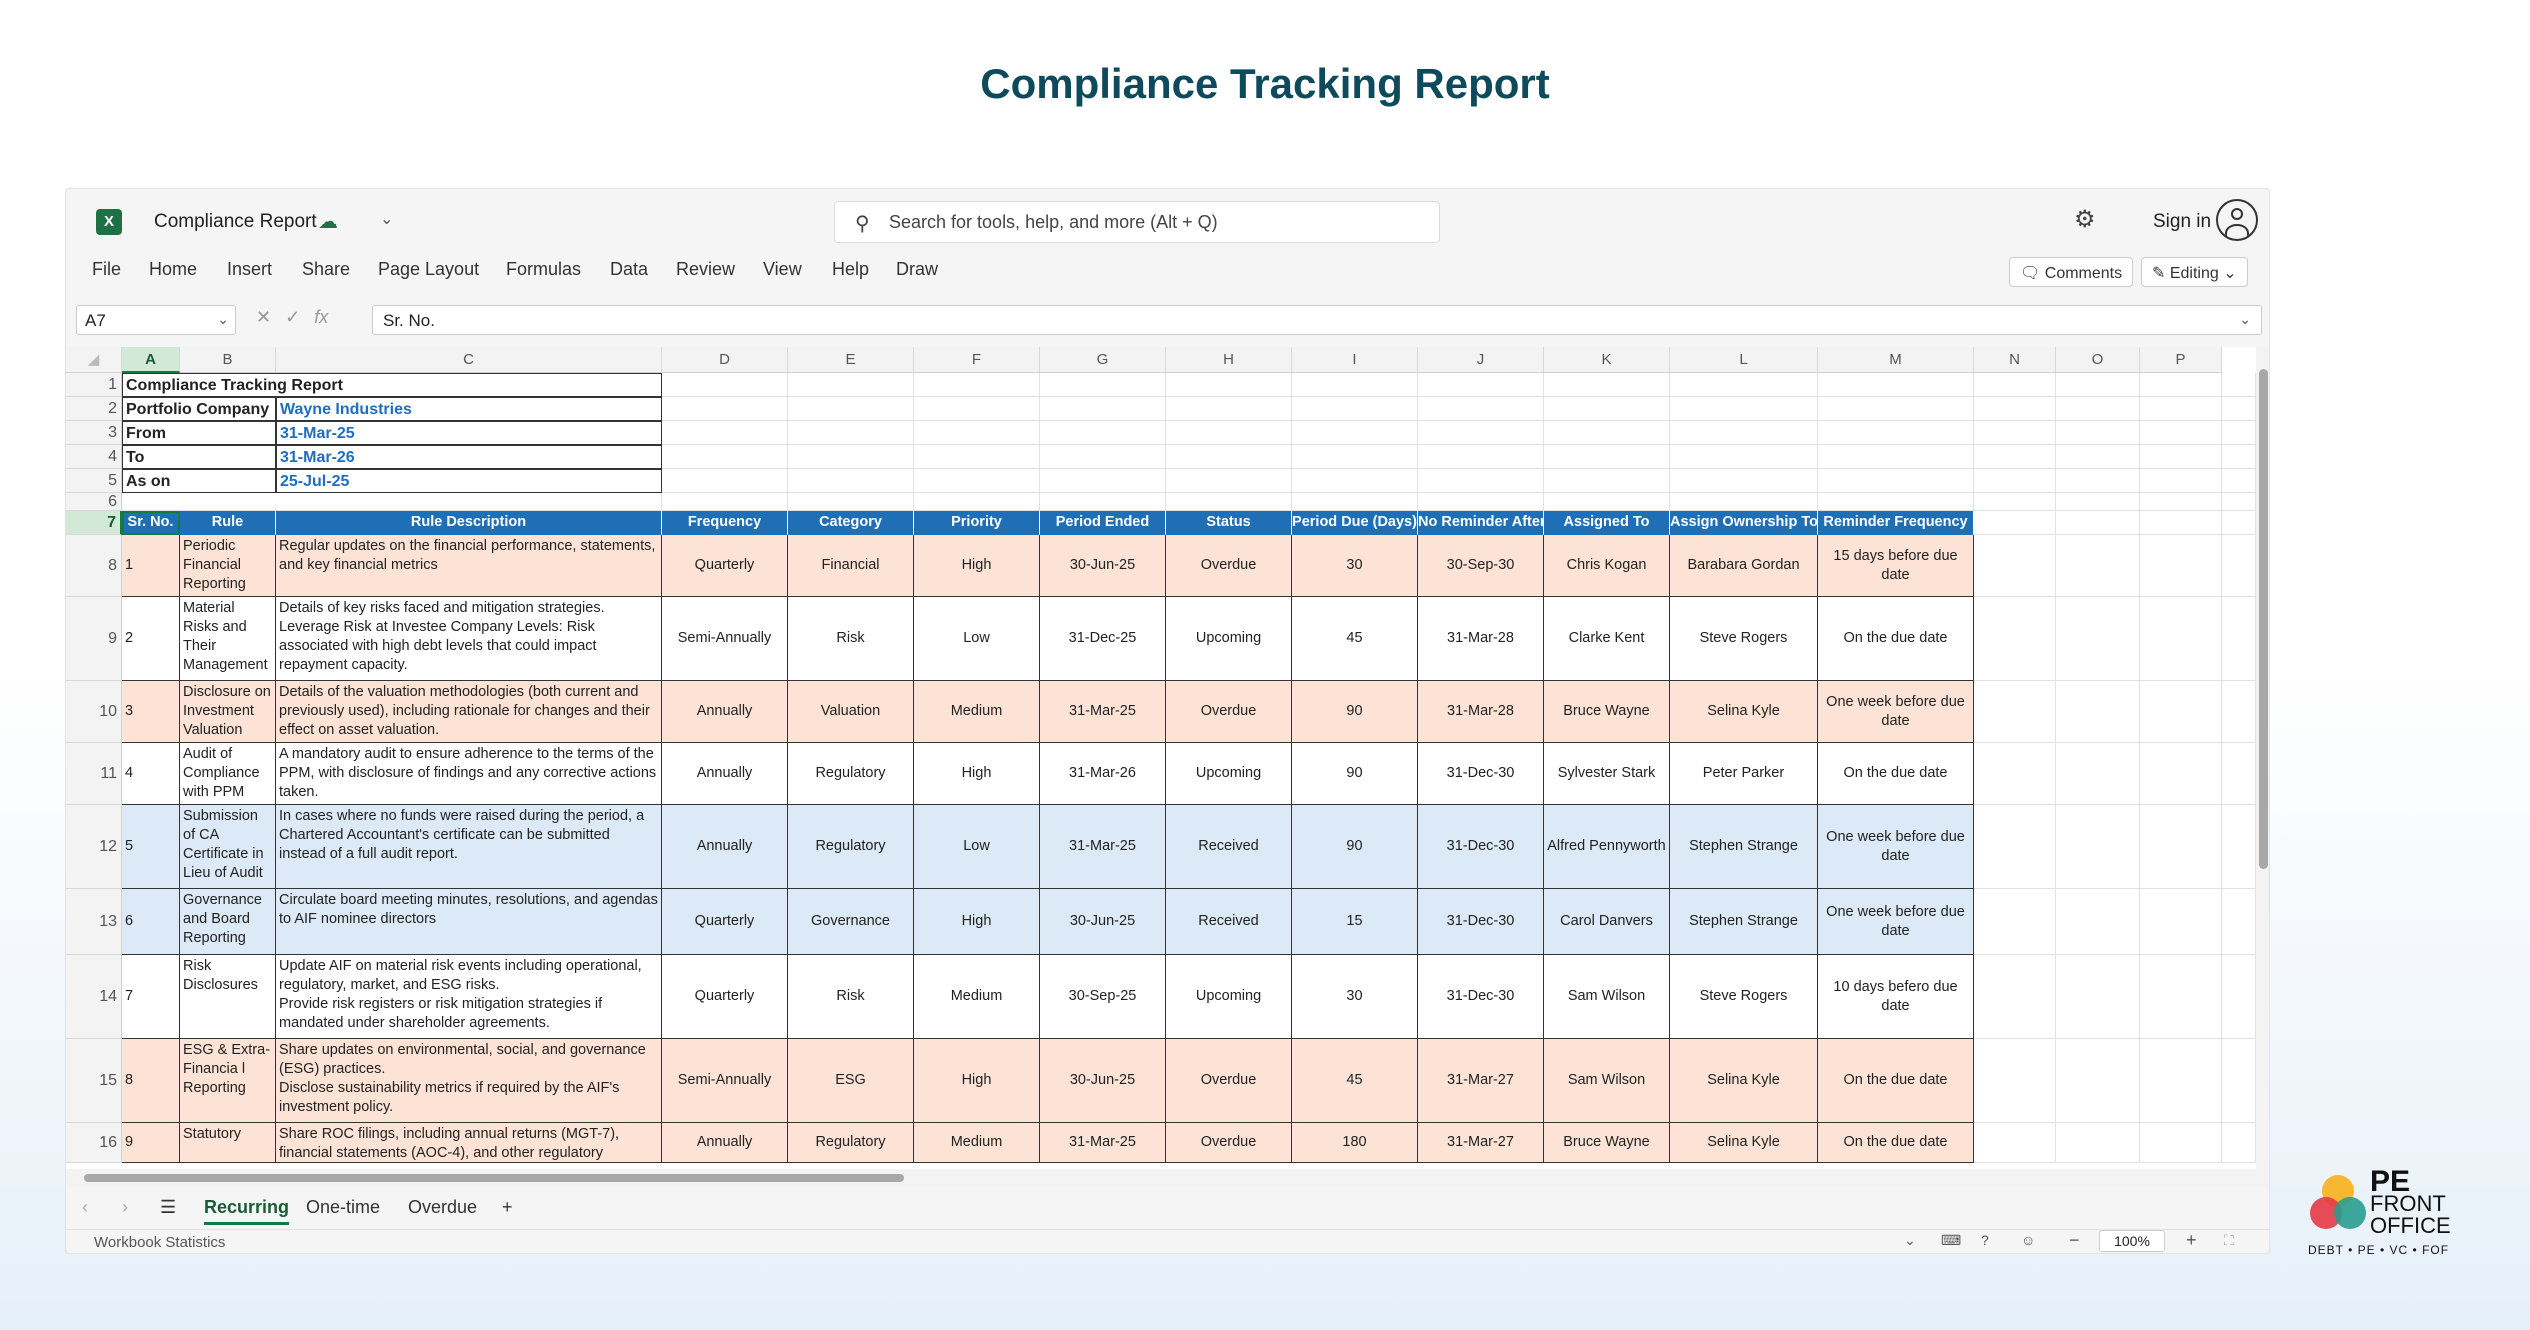  Describe the element at coordinates (1229, 523) in the screenshot. I see `table-header-cell: Status` at that location.